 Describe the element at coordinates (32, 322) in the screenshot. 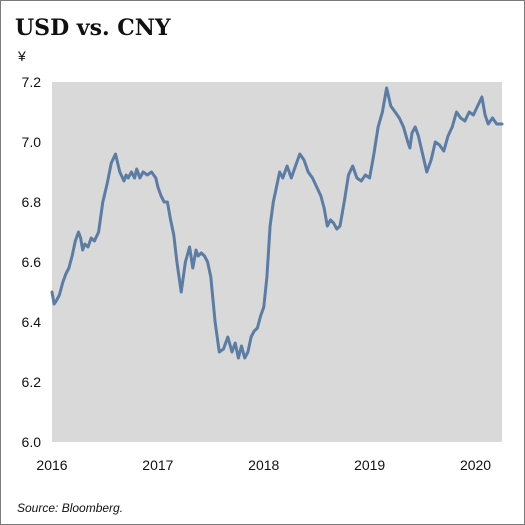

I see `y-tick-label: 6.4` at that location.